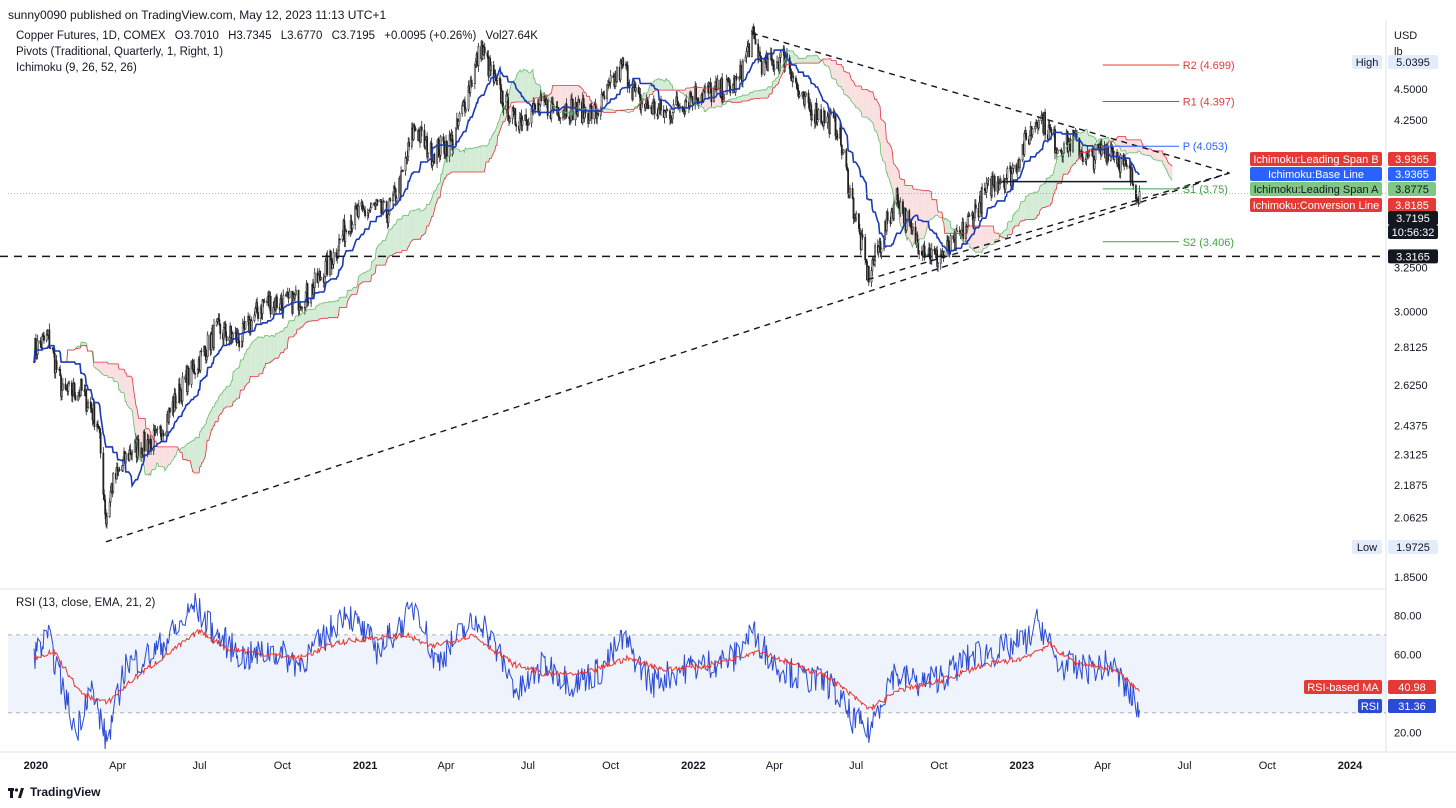 The height and width of the screenshot is (808, 1456). Describe the element at coordinates (353, 36) in the screenshot. I see `close-value: C3.7195` at that location.